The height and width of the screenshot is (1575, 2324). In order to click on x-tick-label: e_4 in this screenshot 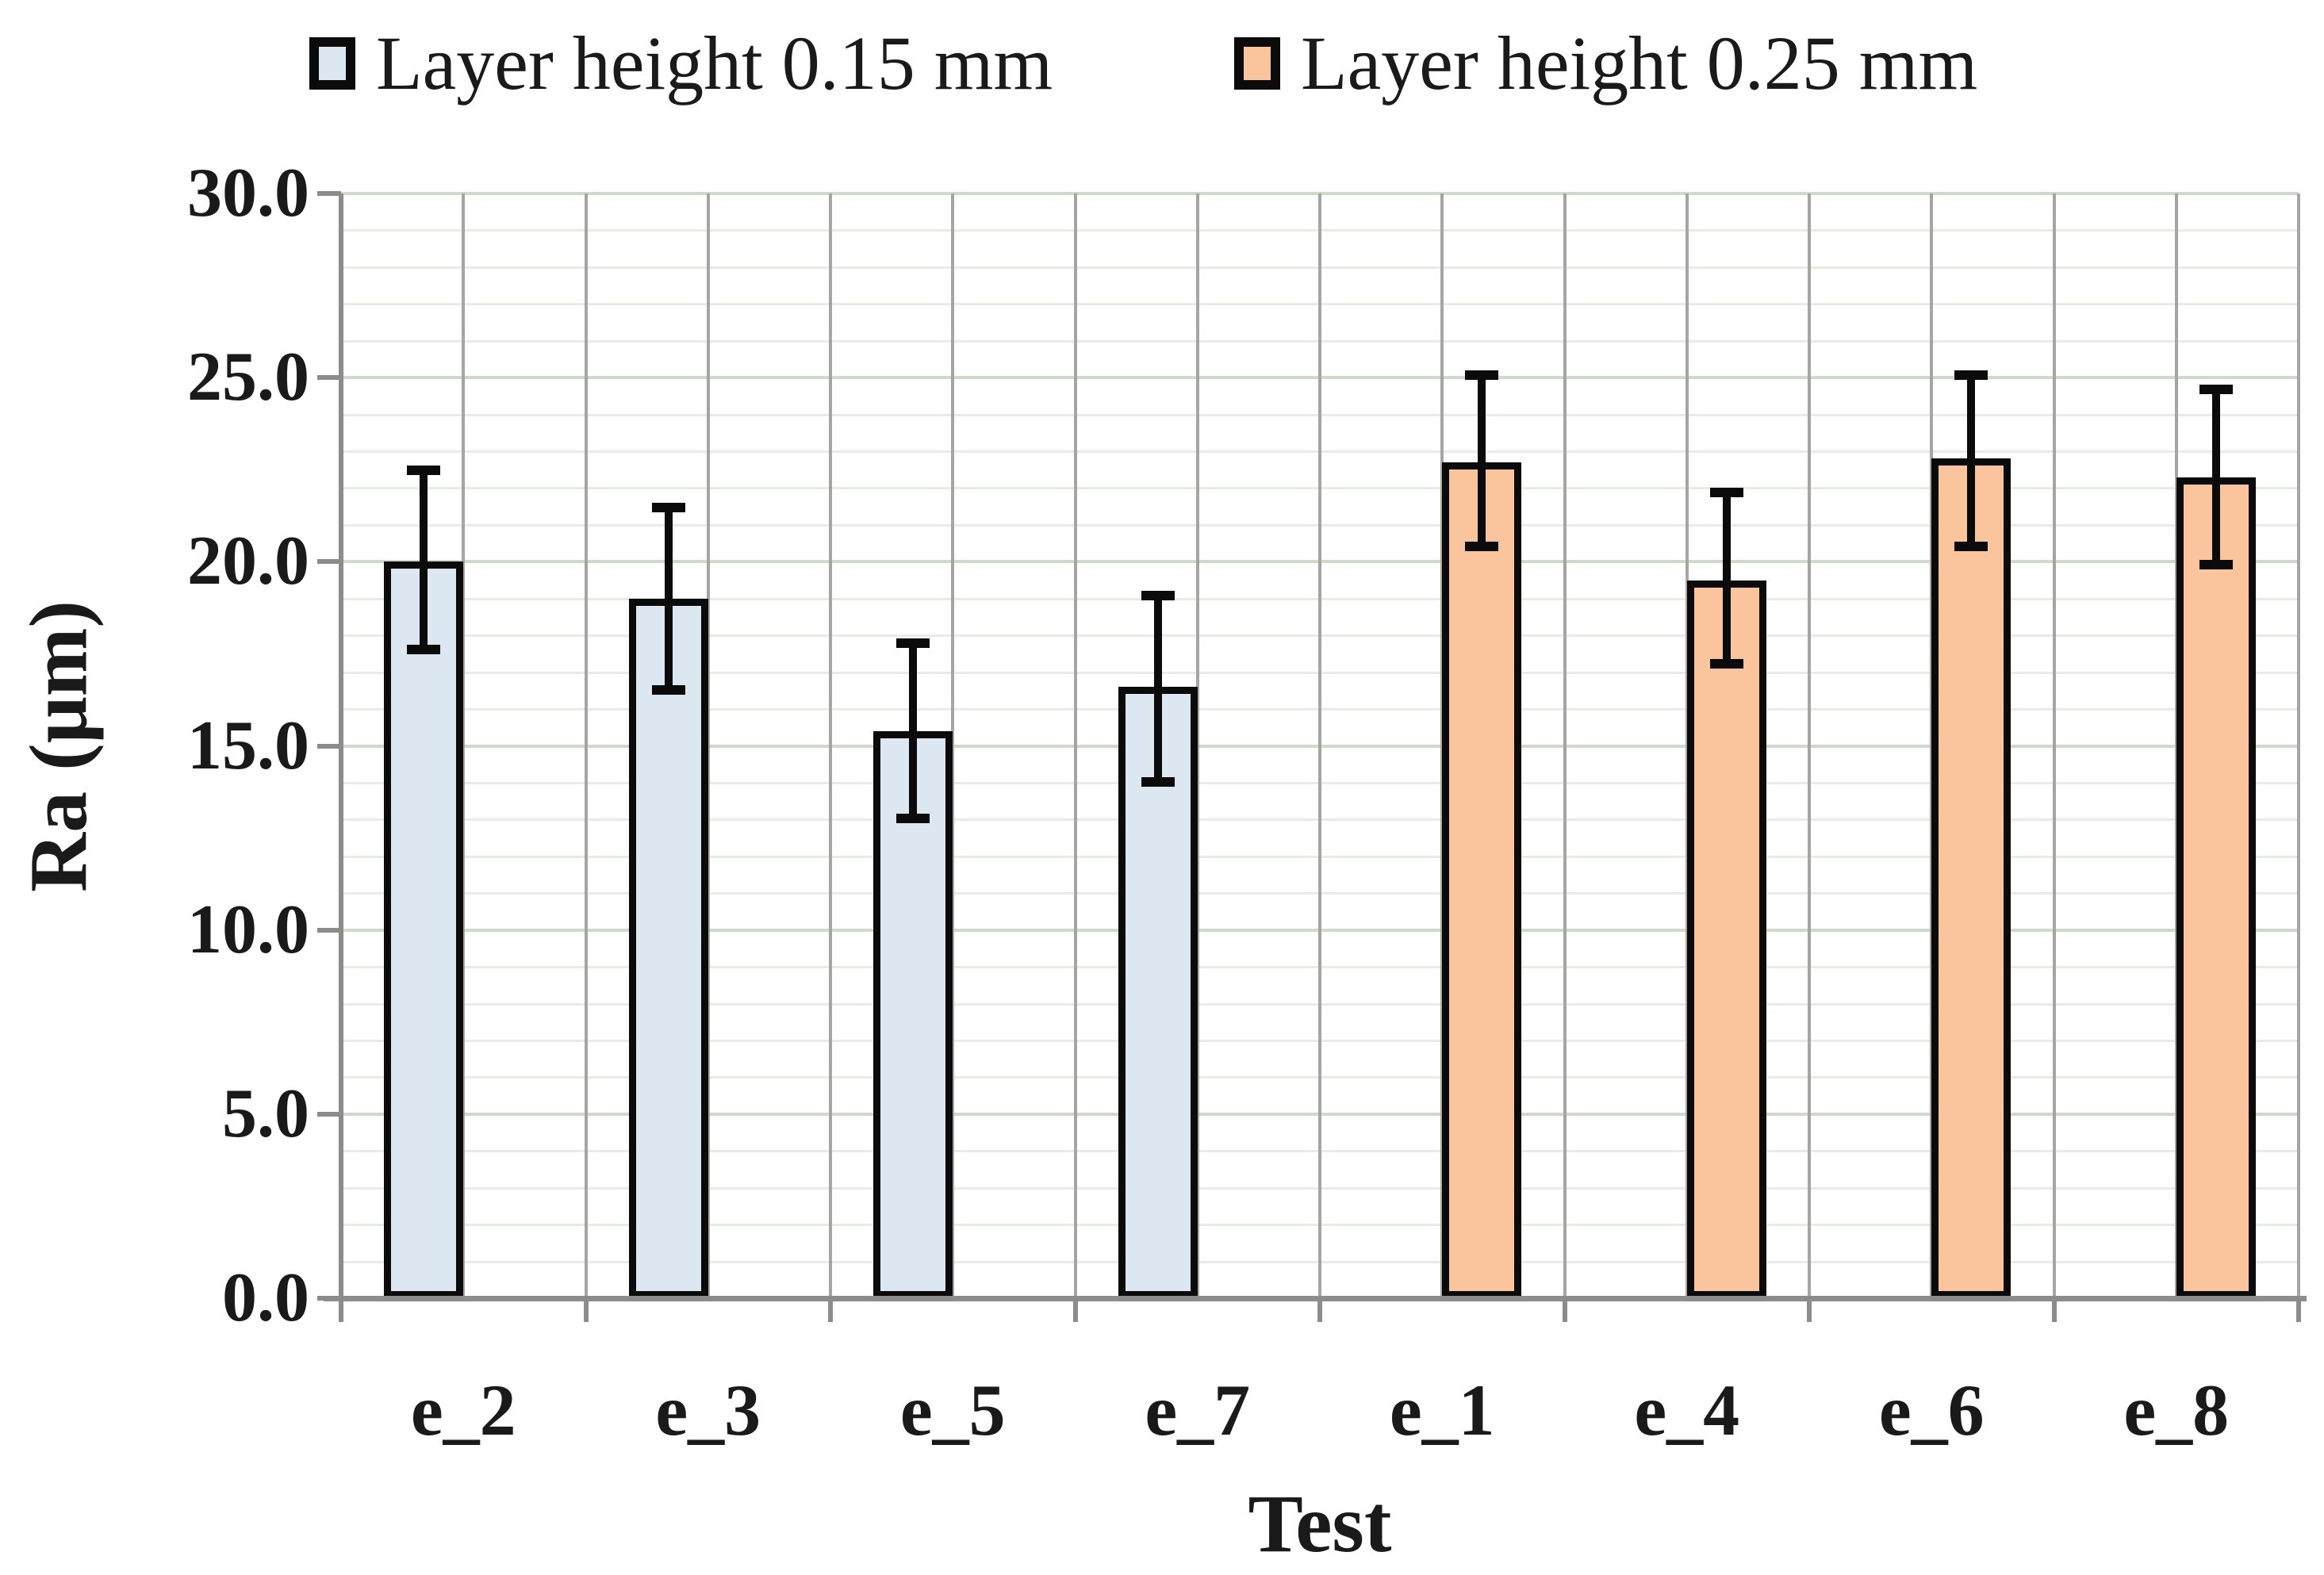, I will do `click(1687, 1410)`.